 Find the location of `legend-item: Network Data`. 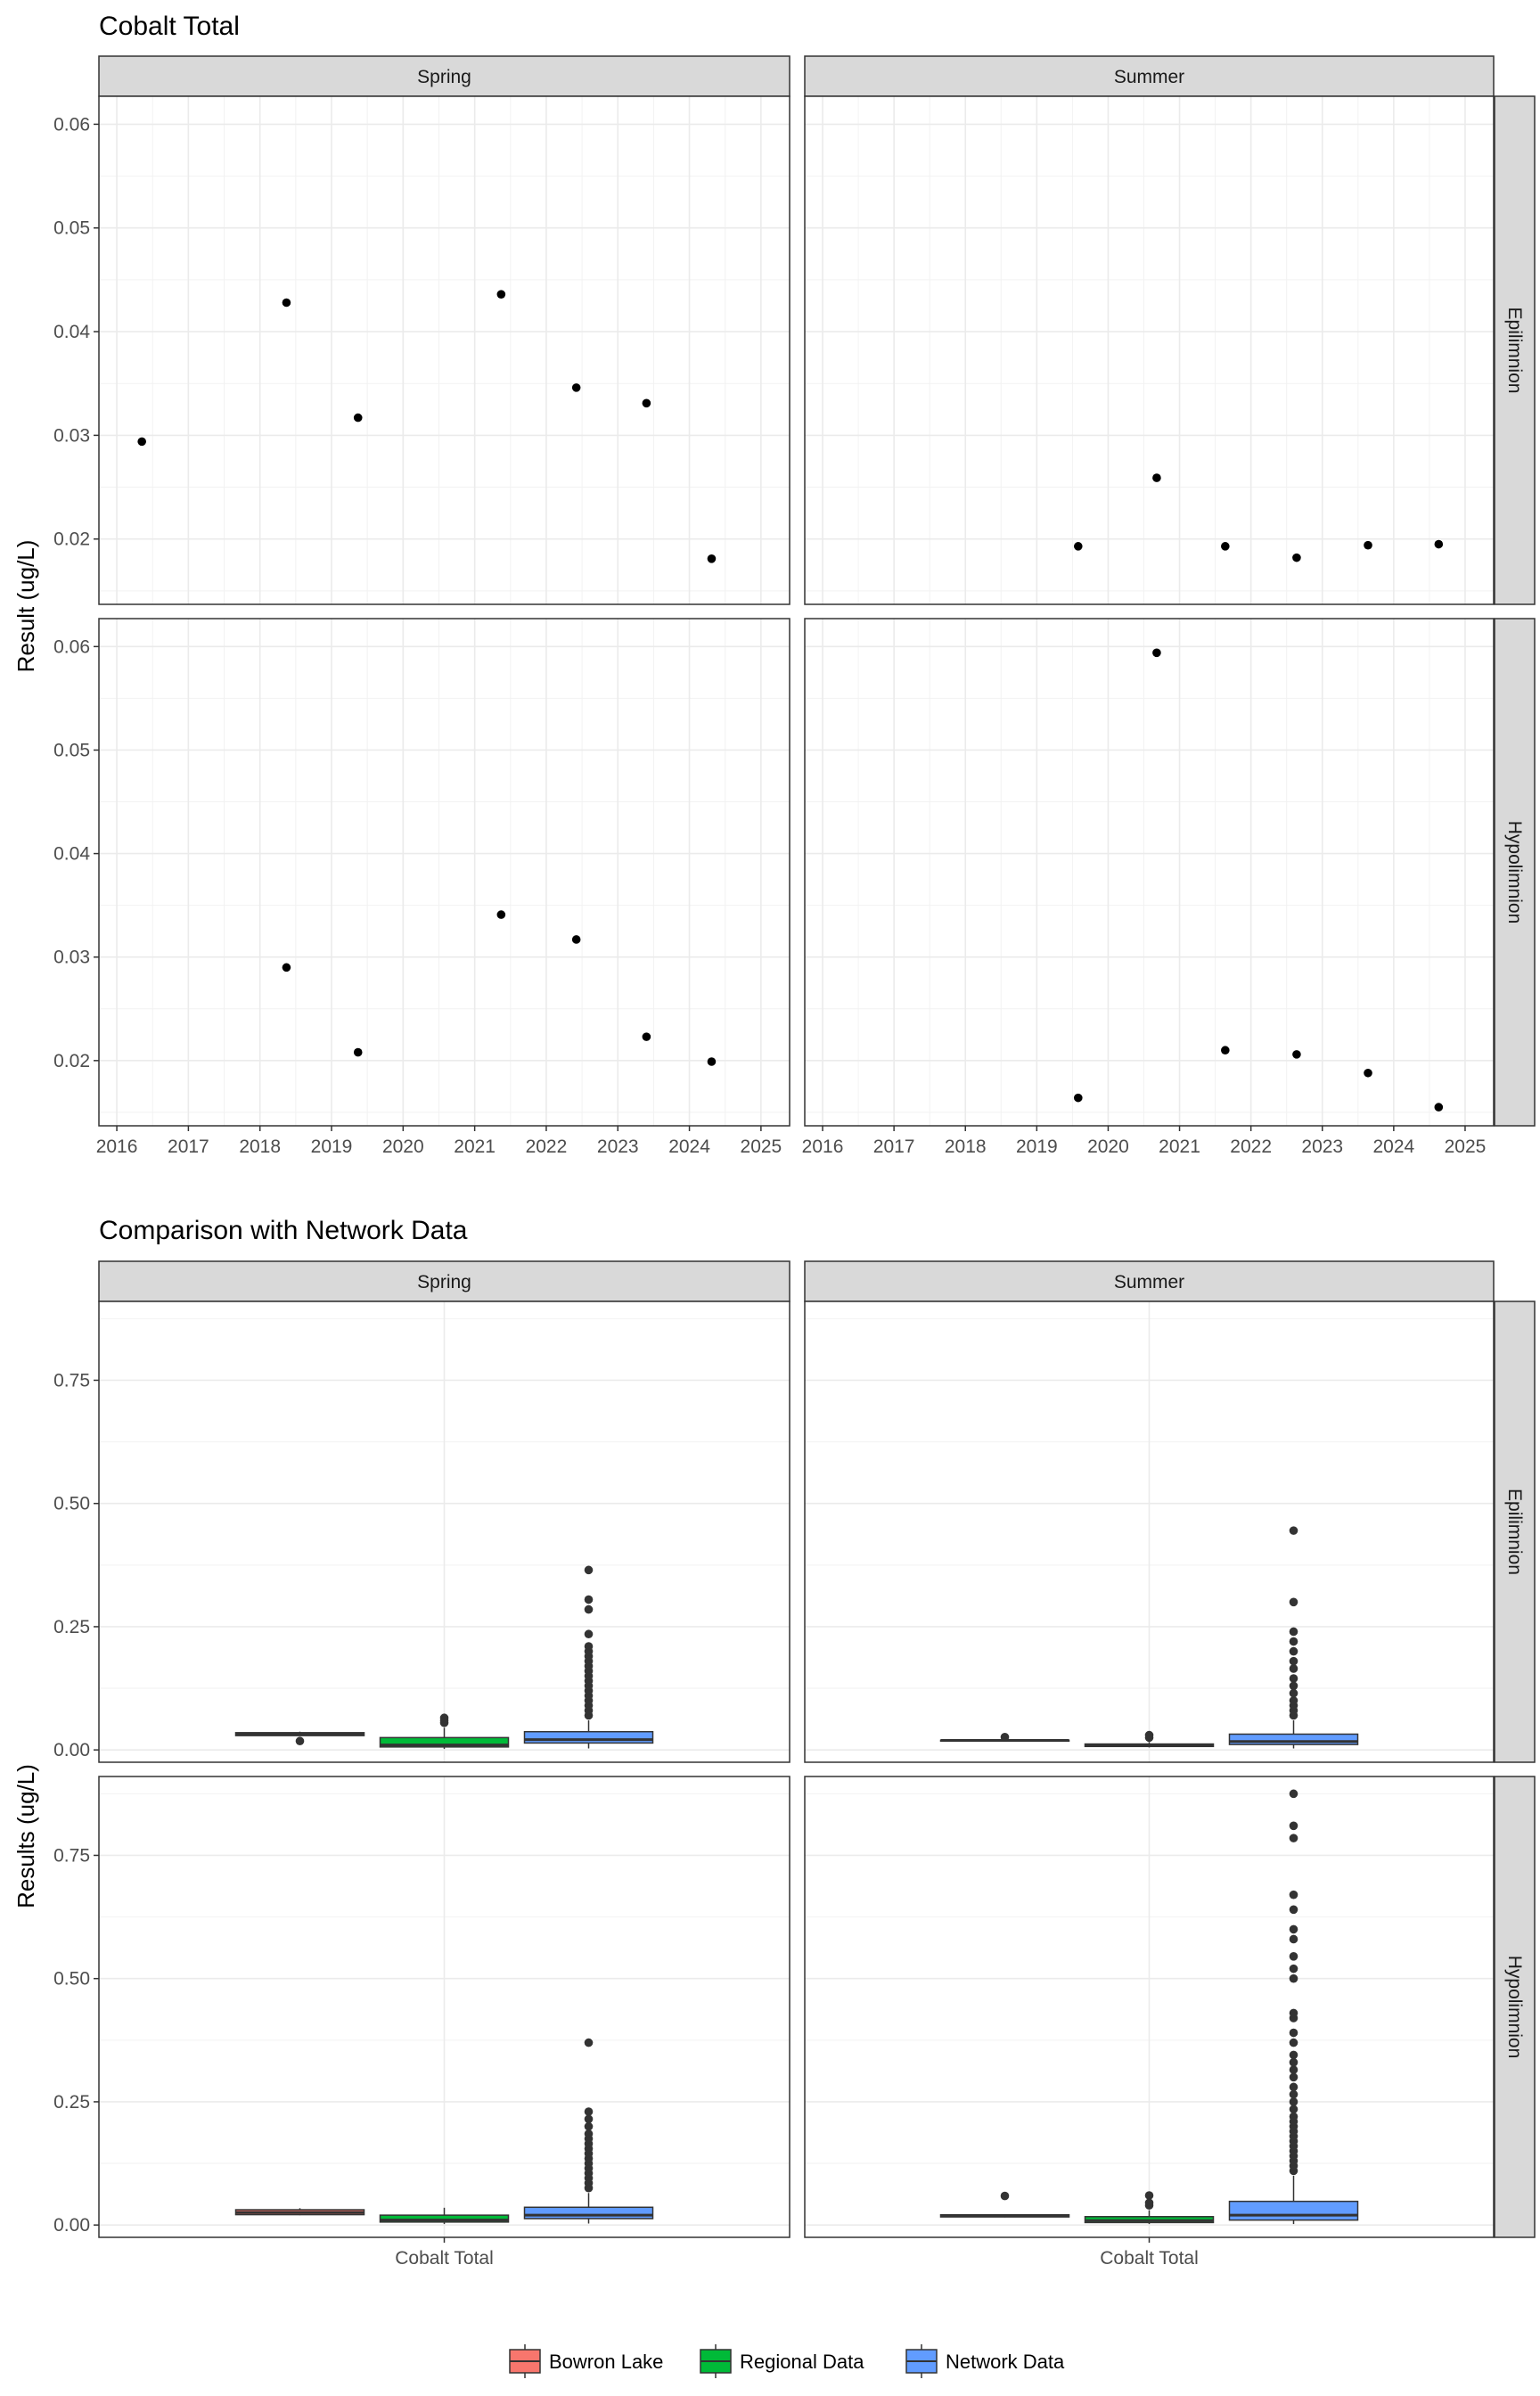

legend-item: Network Data is located at coordinates (985, 2361).